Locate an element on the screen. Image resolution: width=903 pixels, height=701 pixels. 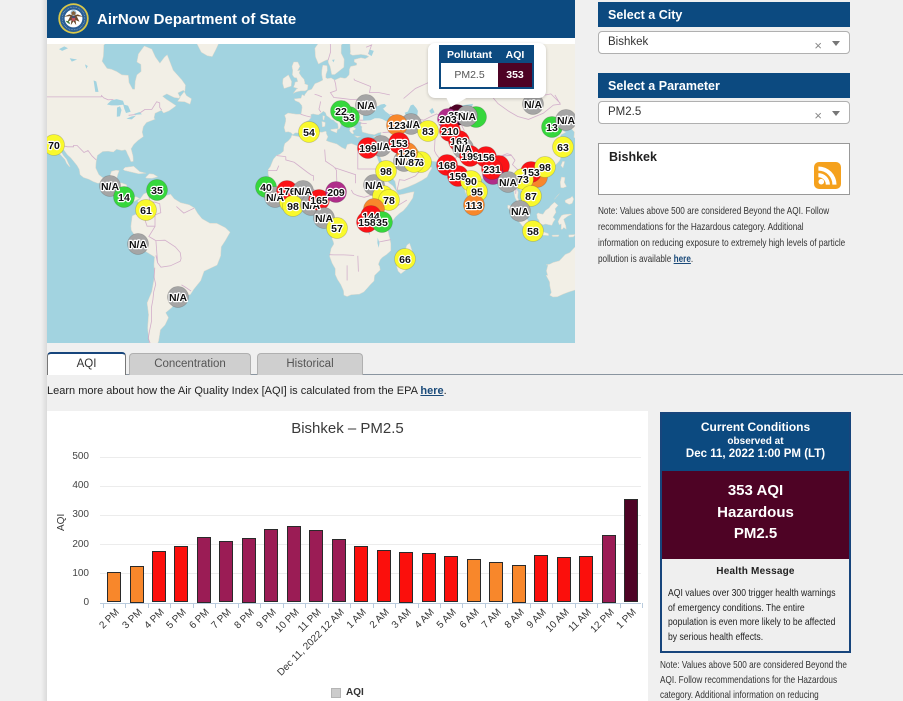
svg-text: 158 is located at coordinates (367, 223).